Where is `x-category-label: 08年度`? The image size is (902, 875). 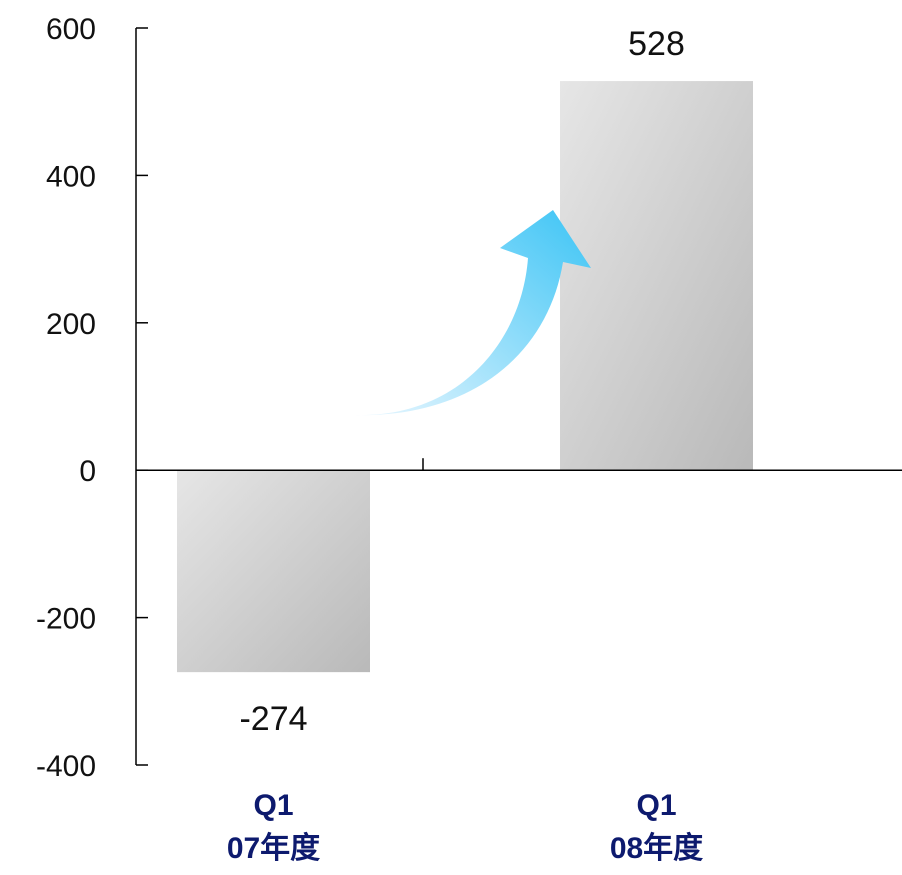 x-category-label: 08年度 is located at coordinates (656, 848).